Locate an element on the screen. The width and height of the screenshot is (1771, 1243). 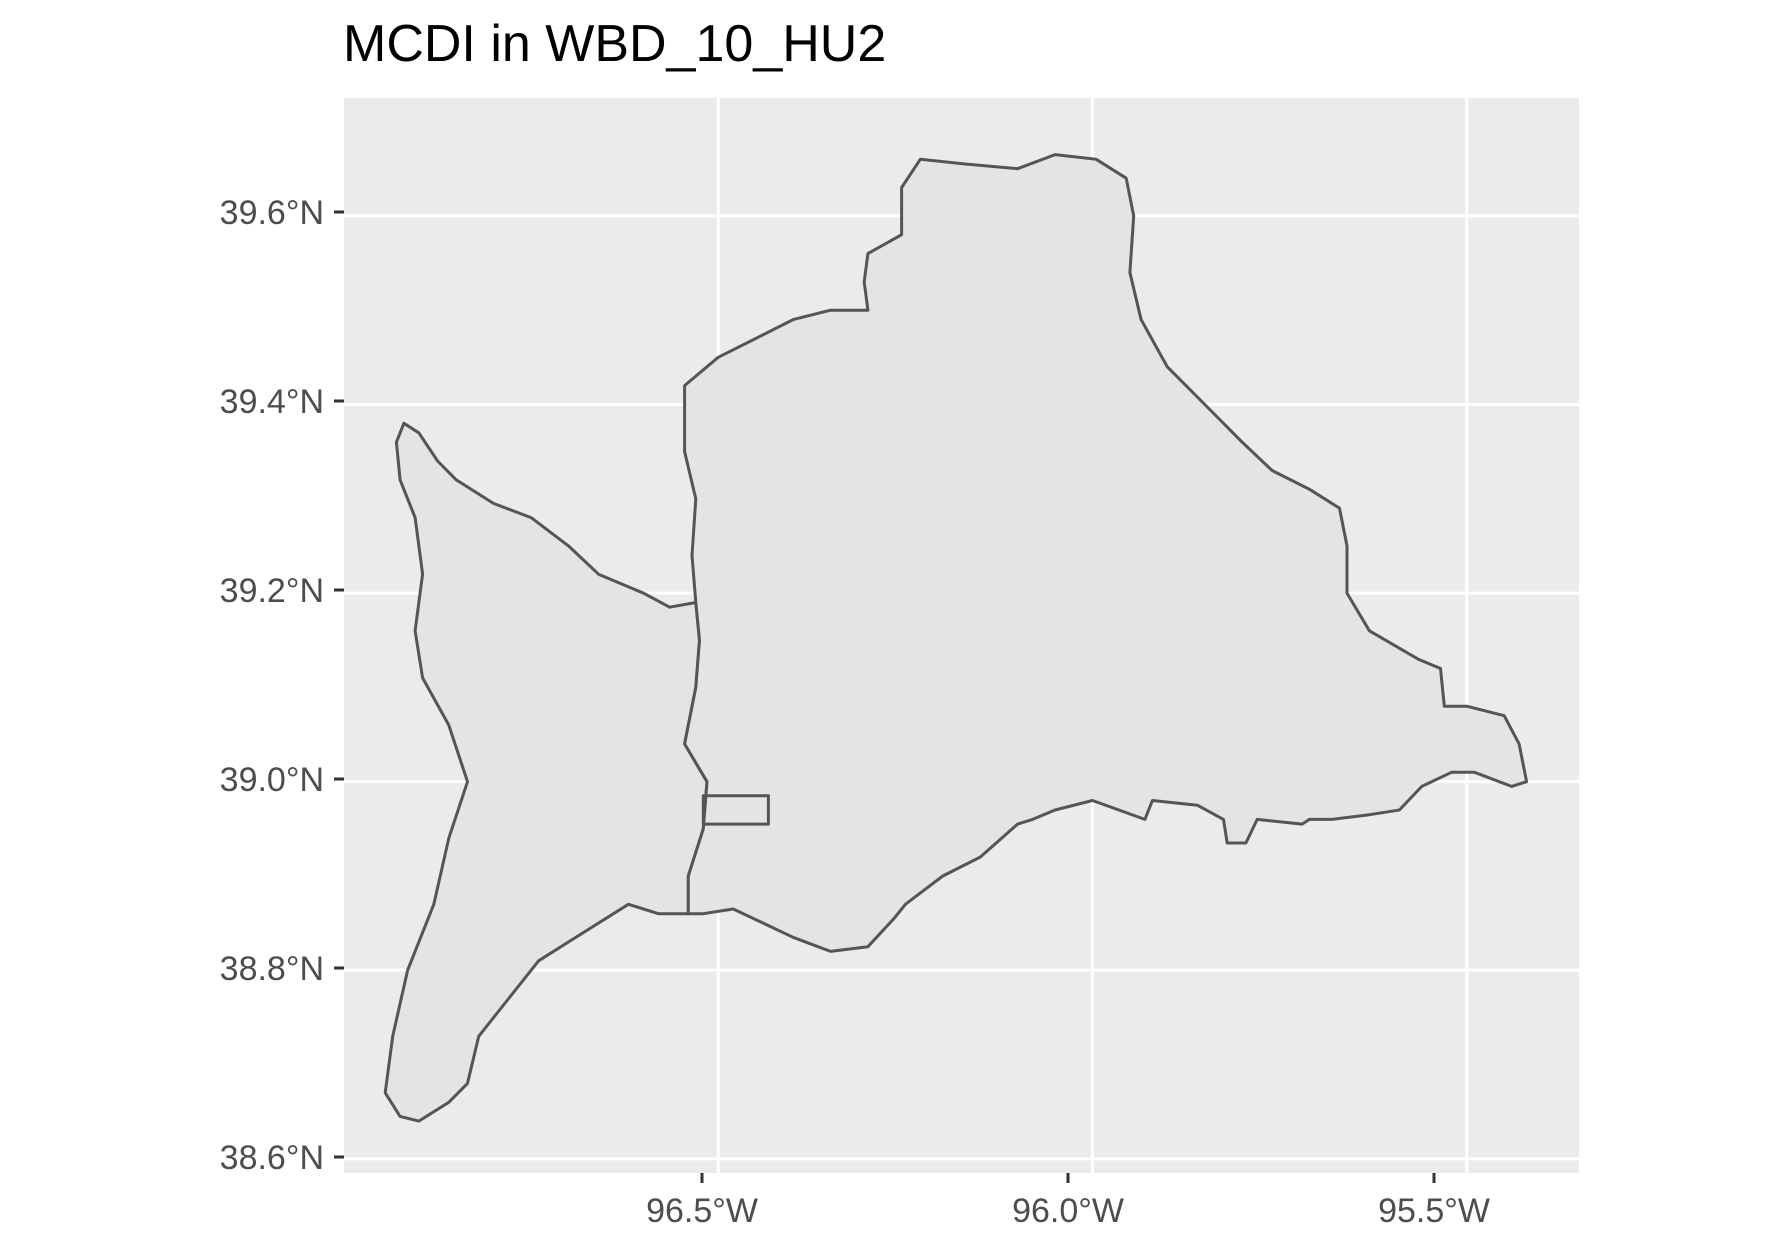
y-tick-label: 38.8°N is located at coordinates (272, 969).